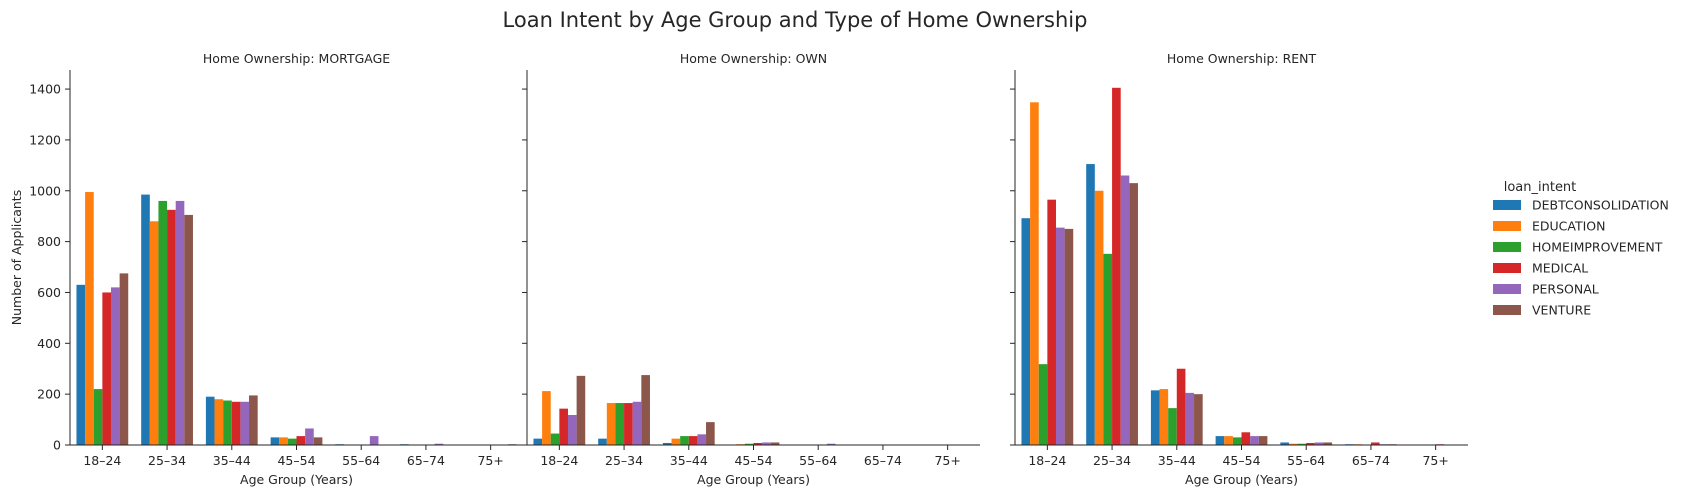 The width and height of the screenshot is (1689, 495). Describe the element at coordinates (57, 445) in the screenshot. I see `y-tick-label: 0` at that location.